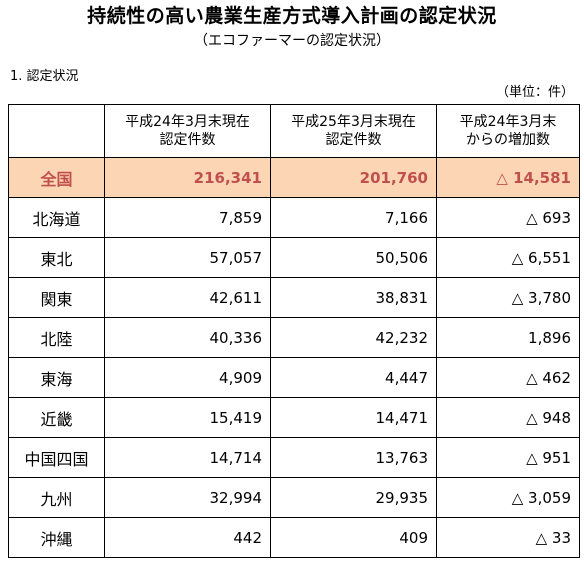 Image resolution: width=584 pixels, height=570 pixels. I want to click on header-change-line1: 平成24年3月末, so click(508, 122).